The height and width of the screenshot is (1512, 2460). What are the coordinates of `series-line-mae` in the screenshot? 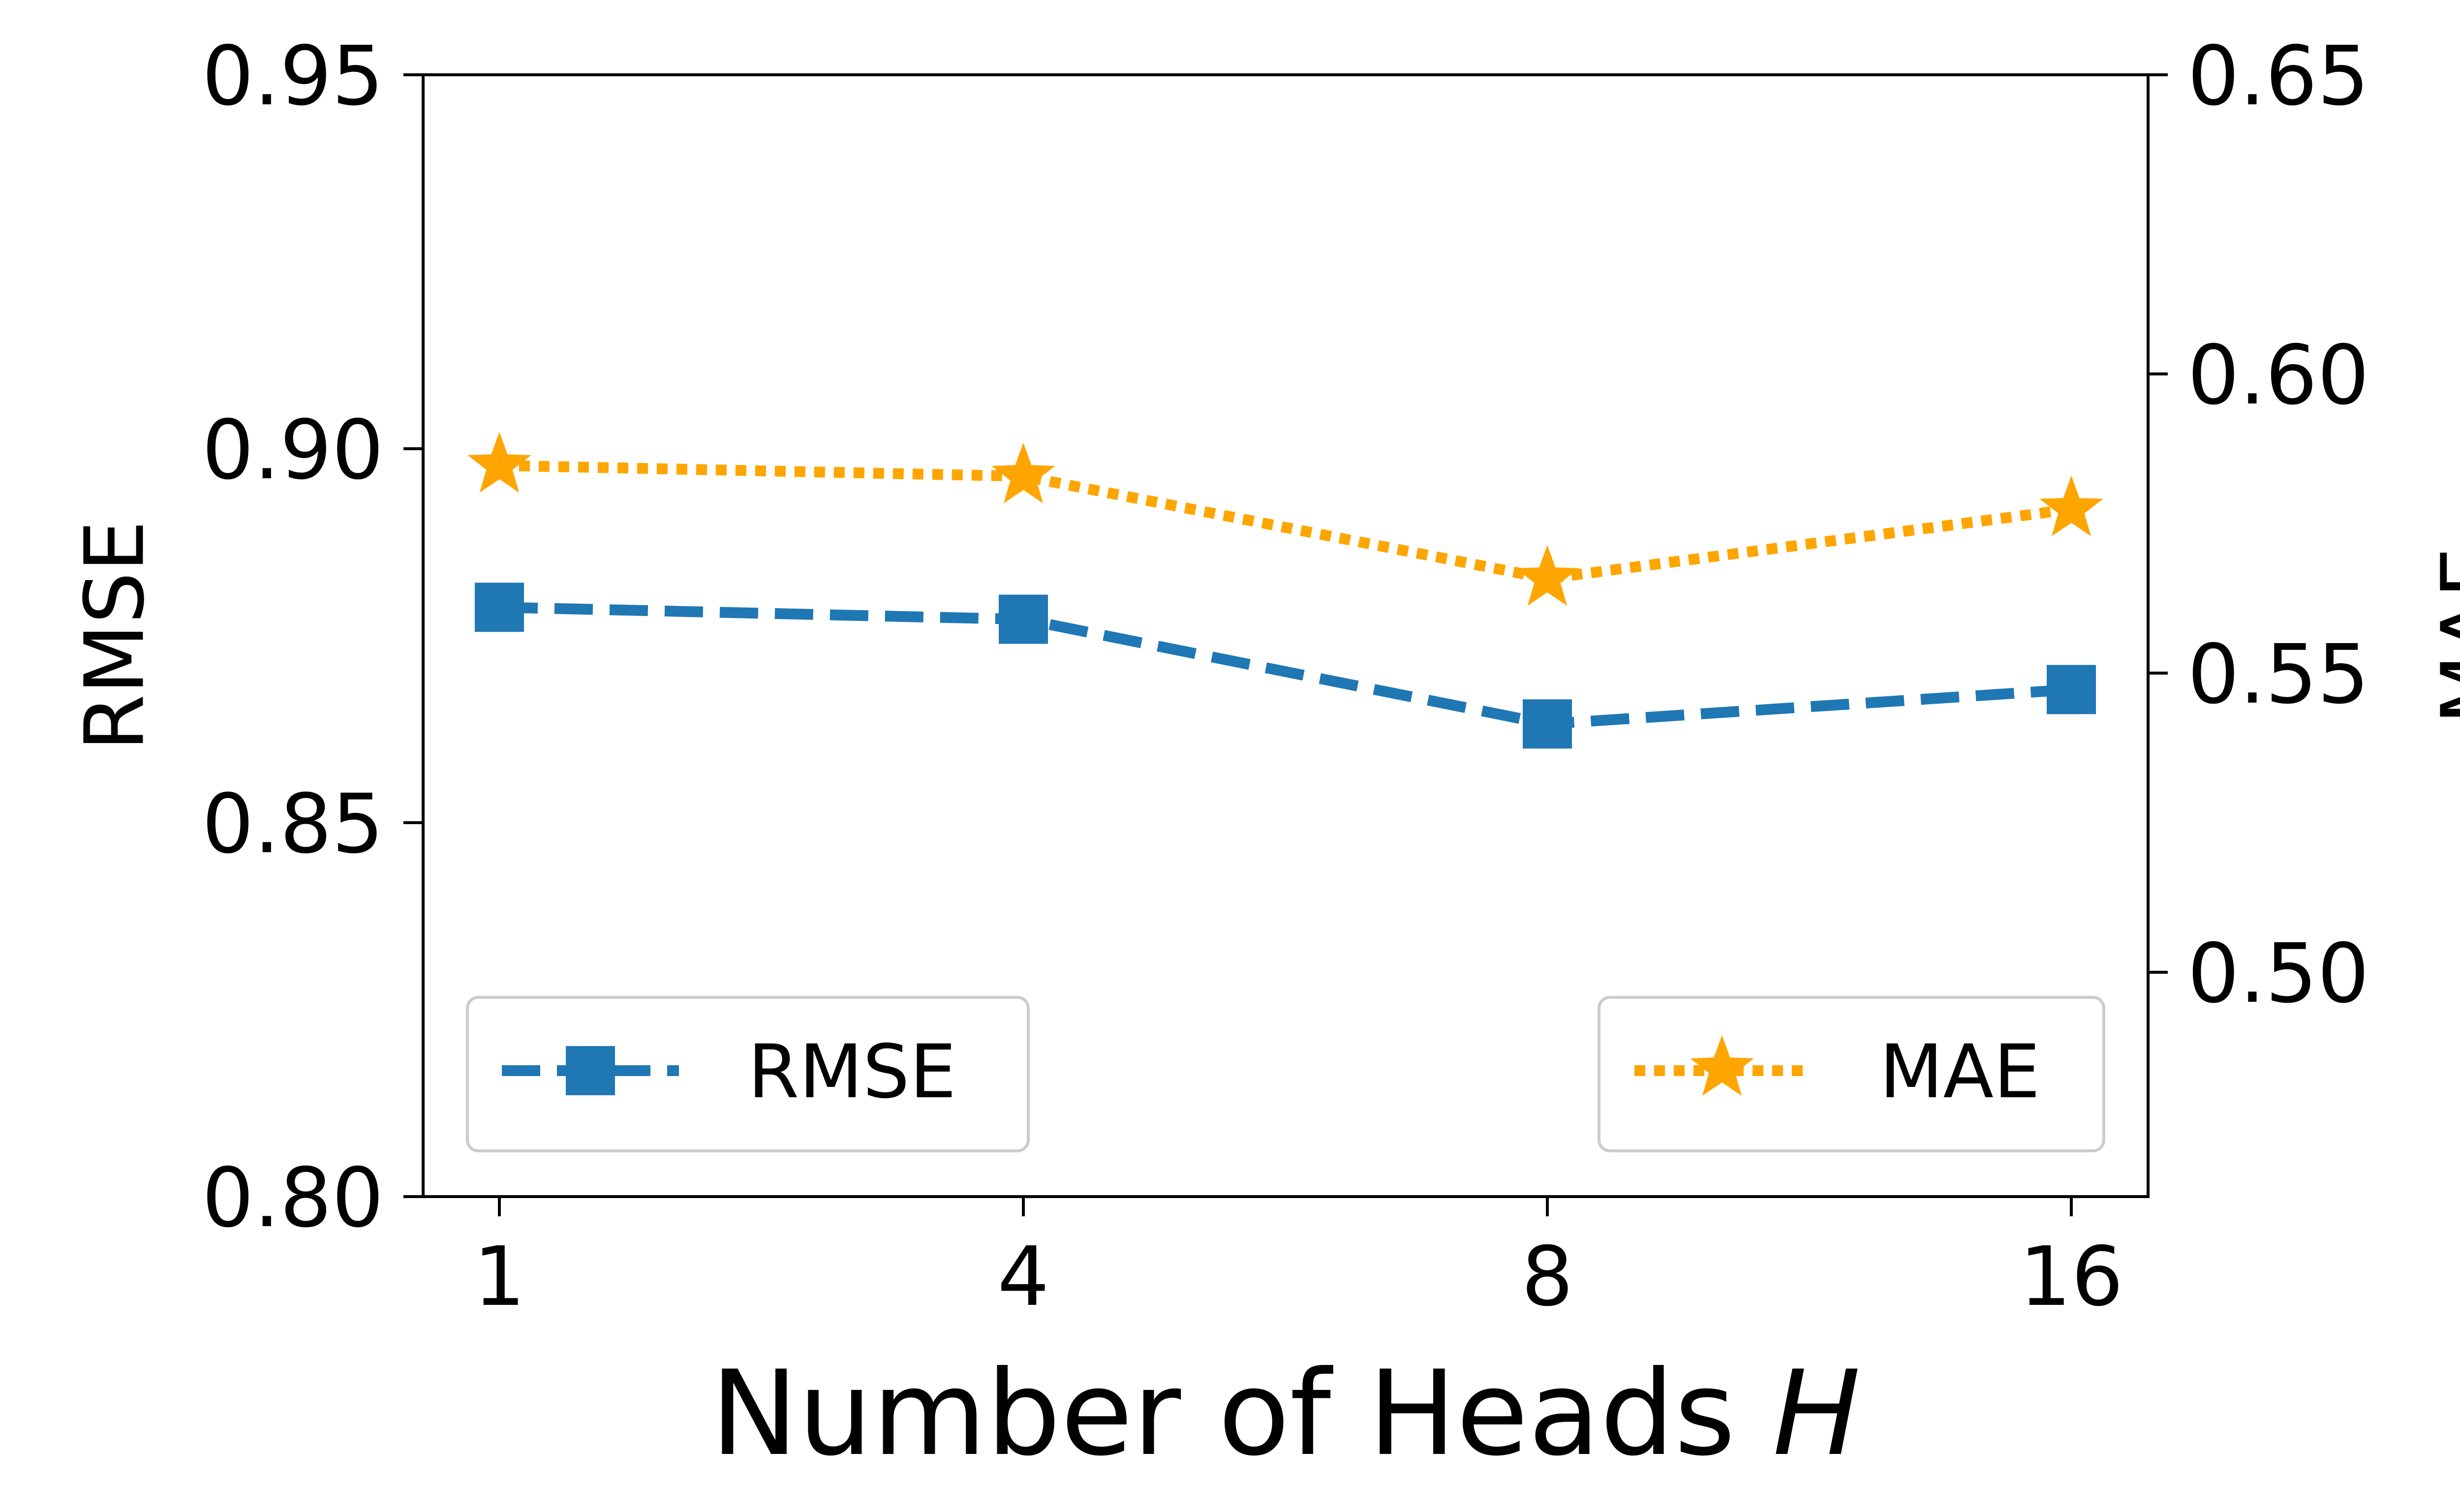 It's located at (1285, 522).